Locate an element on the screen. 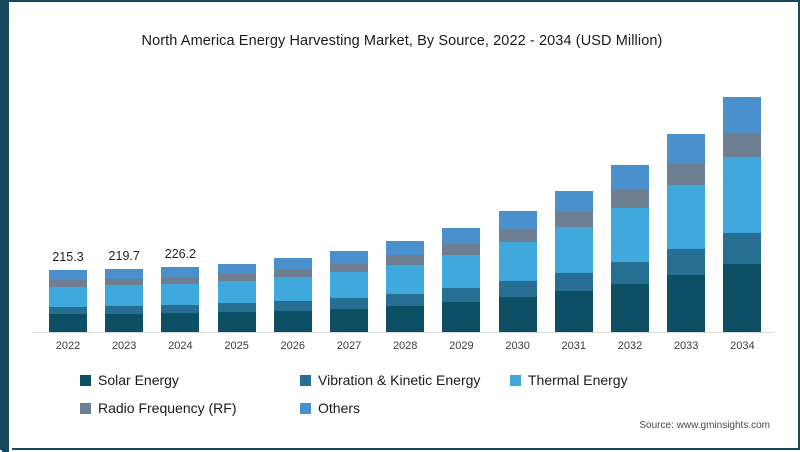  bar-2025 is located at coordinates (236, 297).